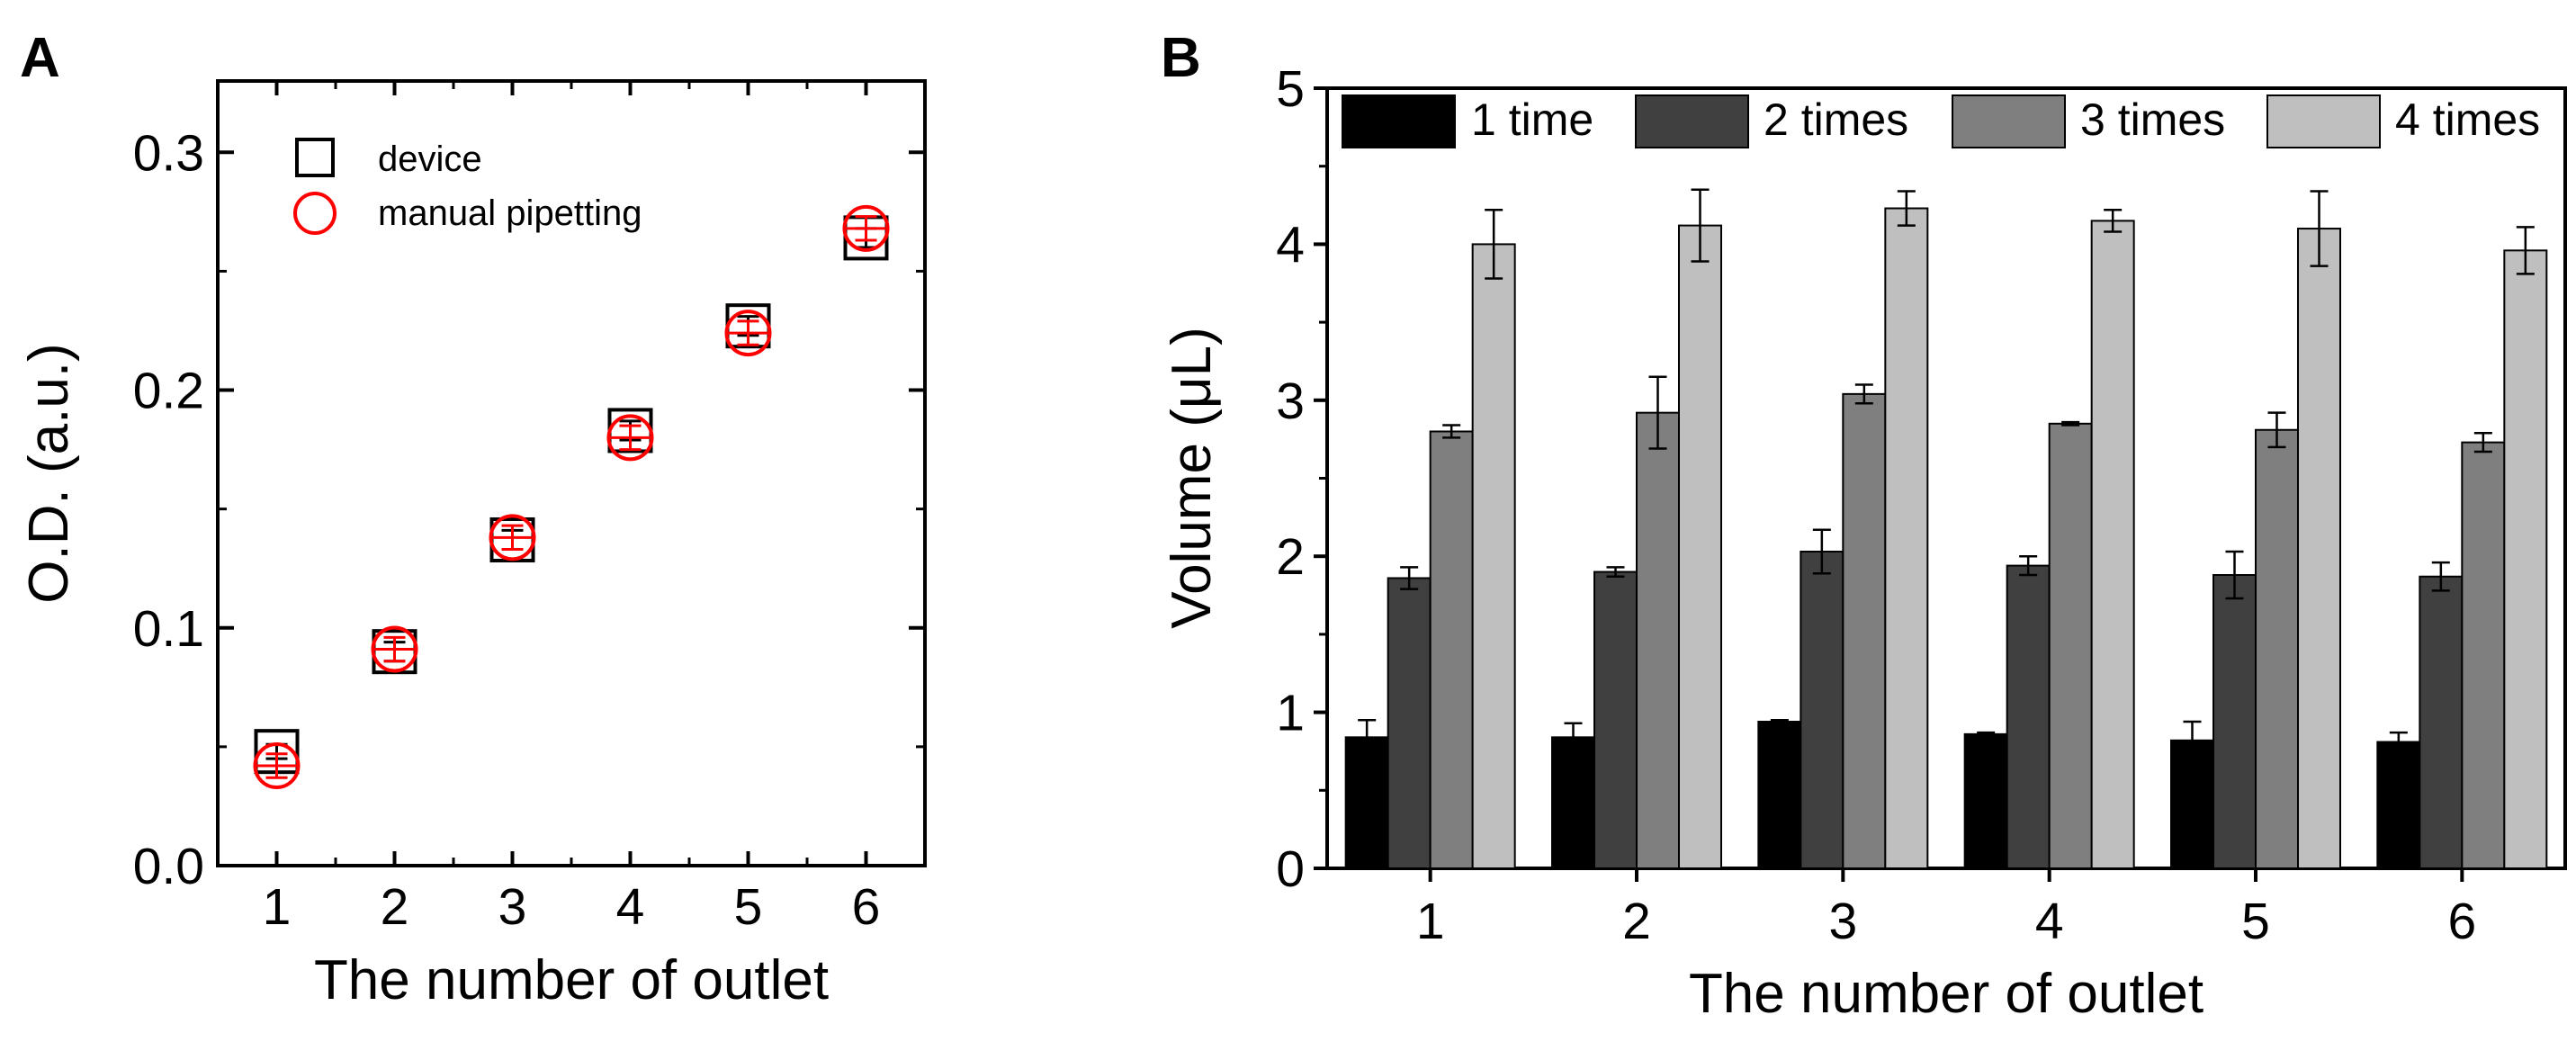 Image resolution: width=2576 pixels, height=1042 pixels. I want to click on legend-manual-marker, so click(315, 213).